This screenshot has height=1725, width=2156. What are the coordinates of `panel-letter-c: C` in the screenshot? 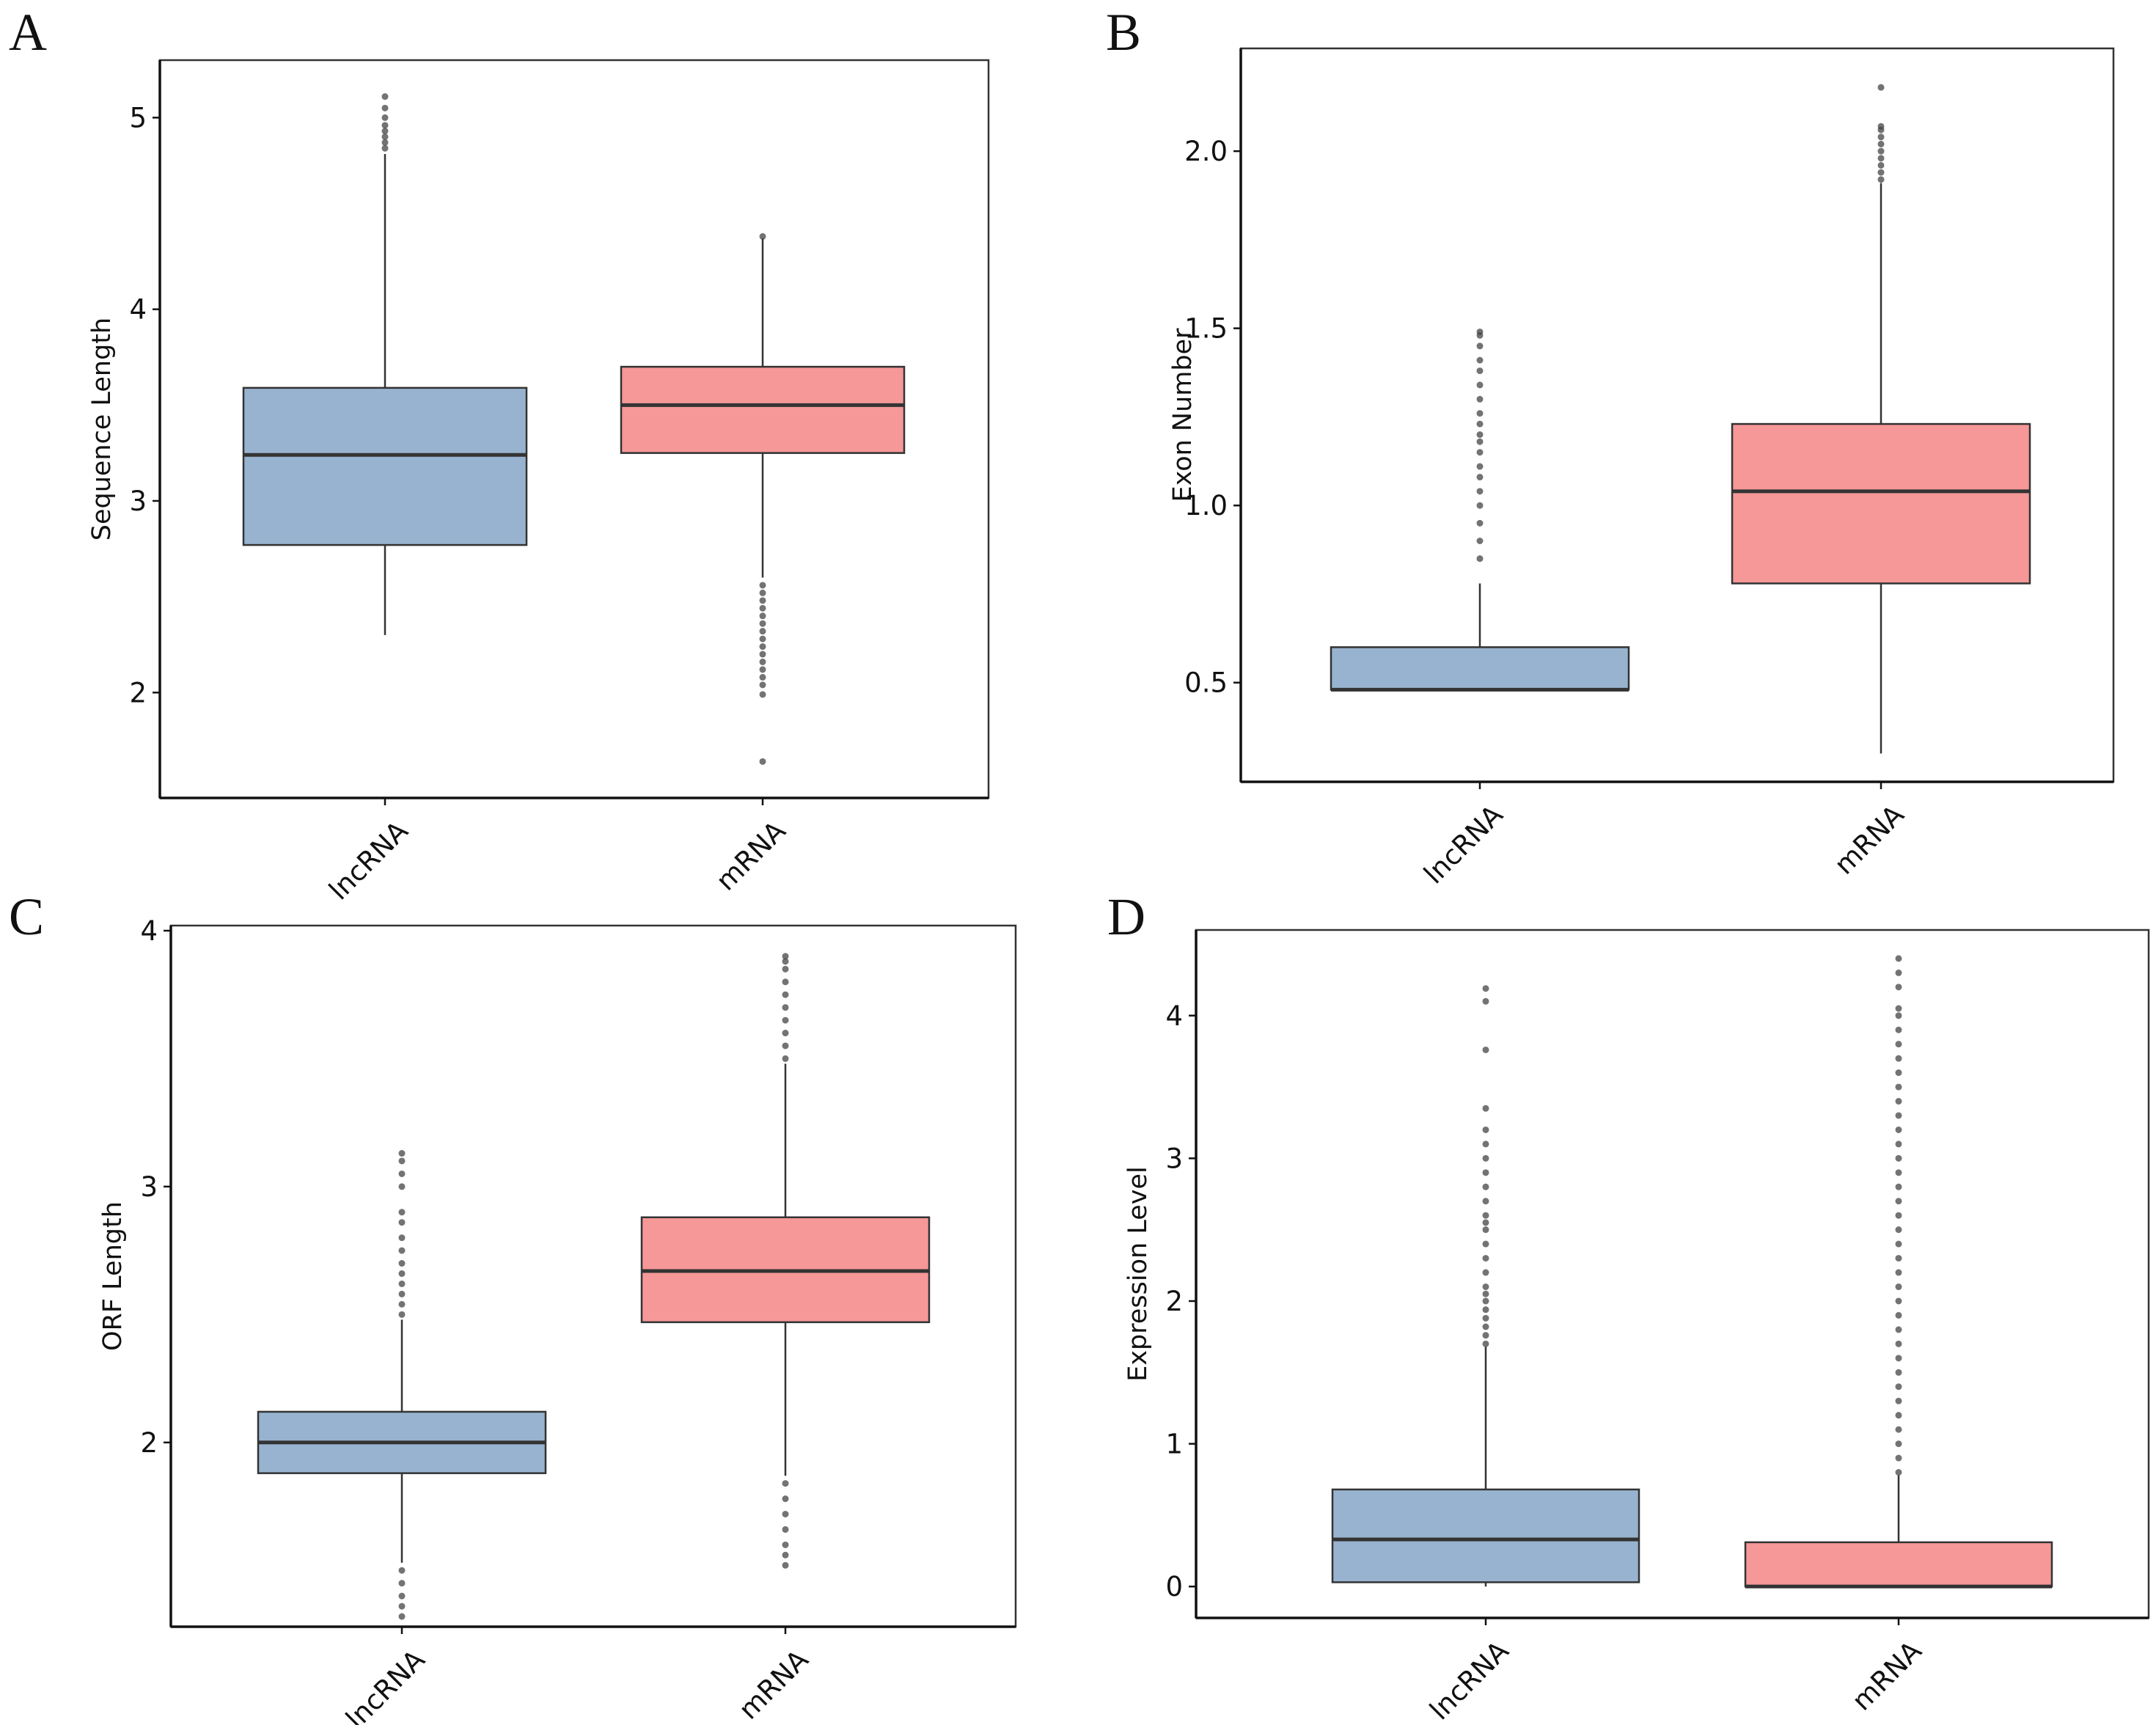 It's located at (26, 916).